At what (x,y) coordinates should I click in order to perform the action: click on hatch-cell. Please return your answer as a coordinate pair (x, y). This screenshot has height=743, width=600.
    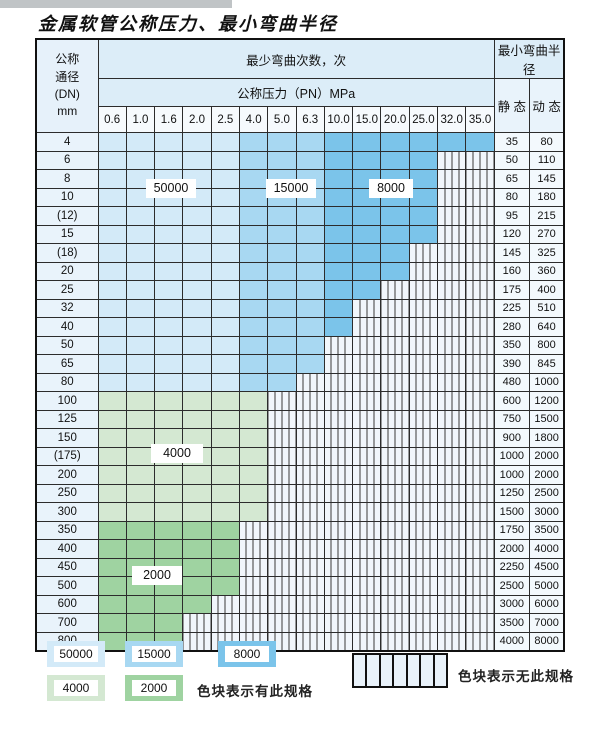
    Looking at the image, I should click on (414, 670).